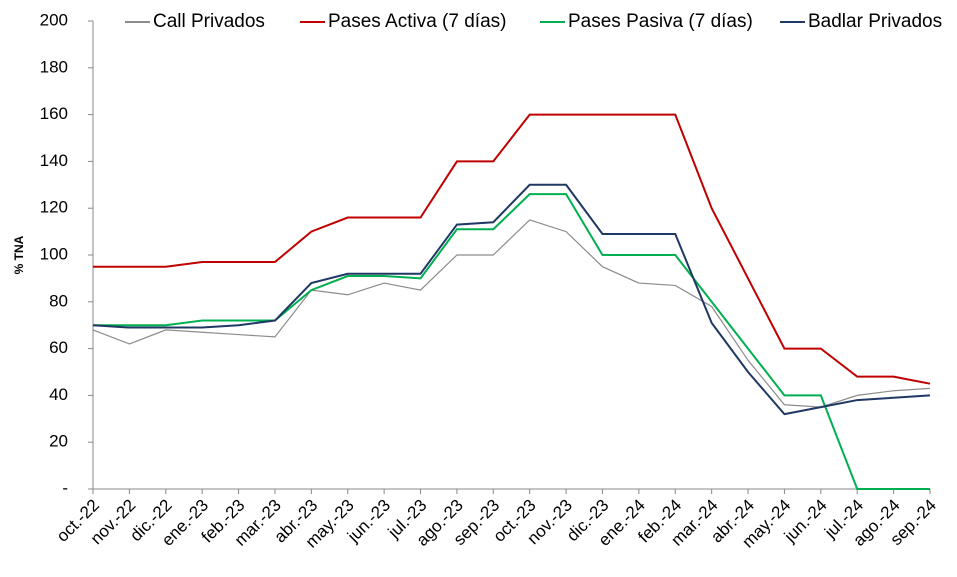  What do you see at coordinates (65, 487) in the screenshot?
I see `y-tick-label: -` at bounding box center [65, 487].